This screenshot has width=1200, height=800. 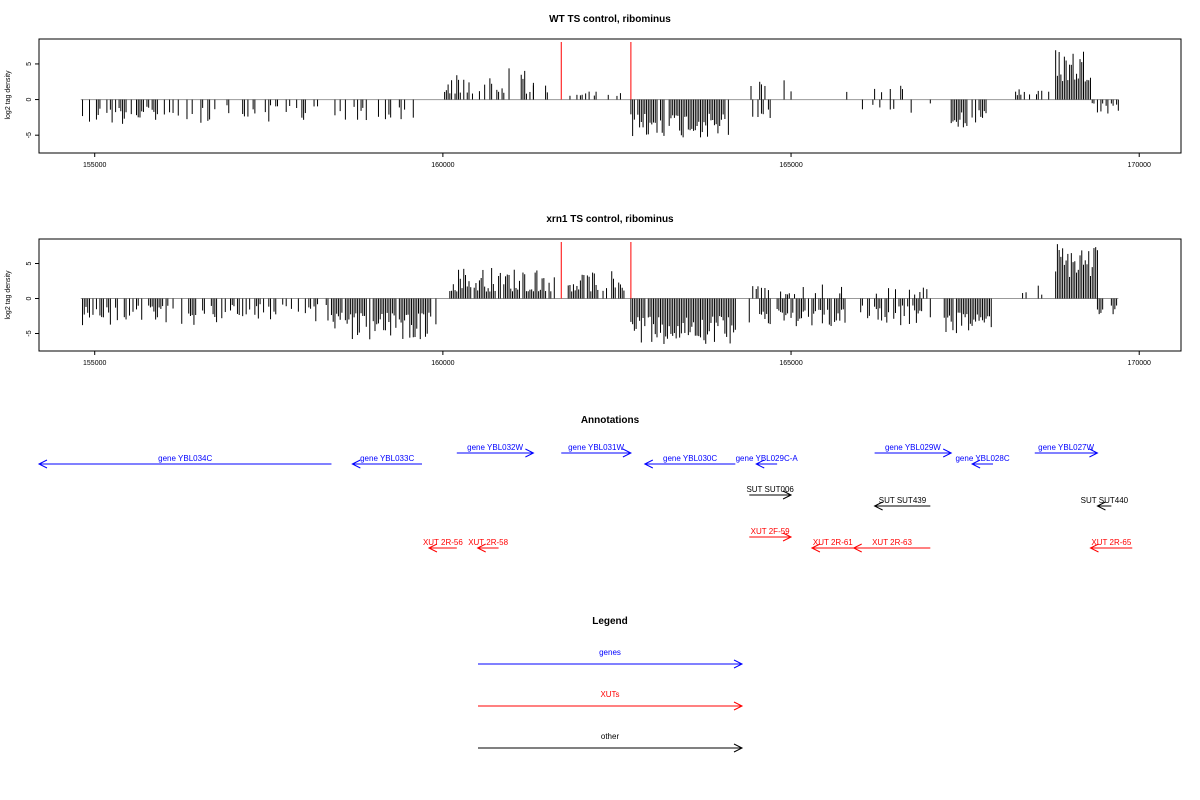 I want to click on annotation-feature: XUT 2R-61, so click(x=832, y=545).